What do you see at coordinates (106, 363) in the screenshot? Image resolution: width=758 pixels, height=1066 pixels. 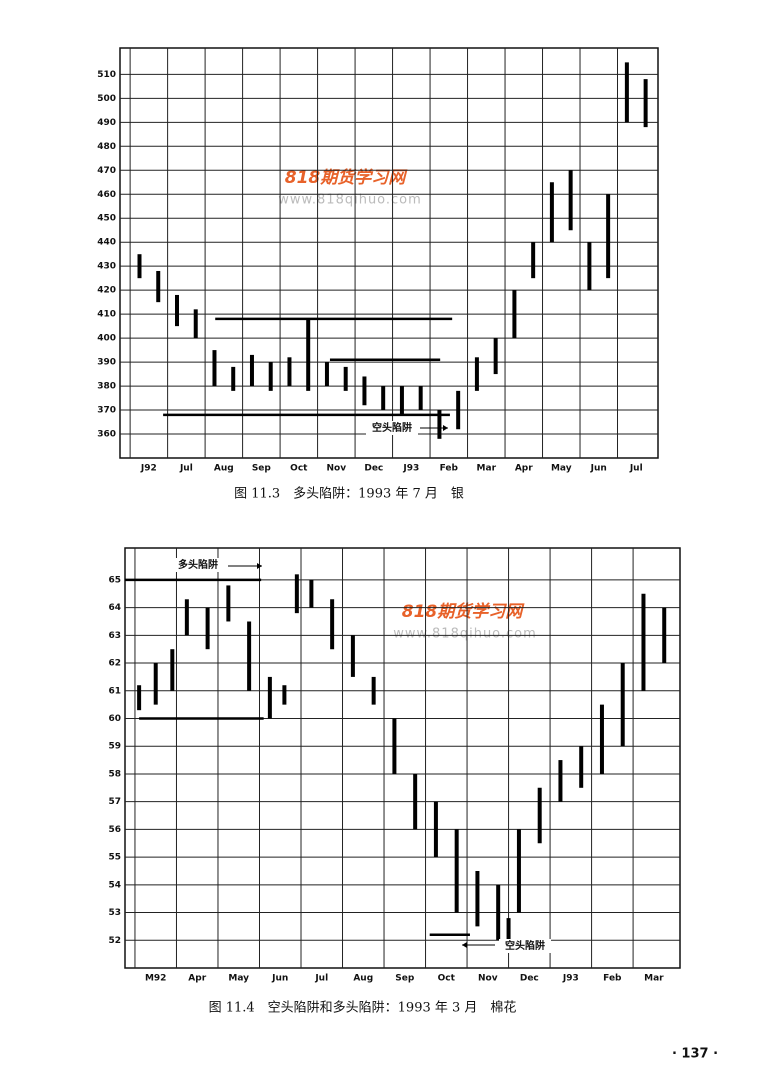 I see `y-tick-label: 390` at bounding box center [106, 363].